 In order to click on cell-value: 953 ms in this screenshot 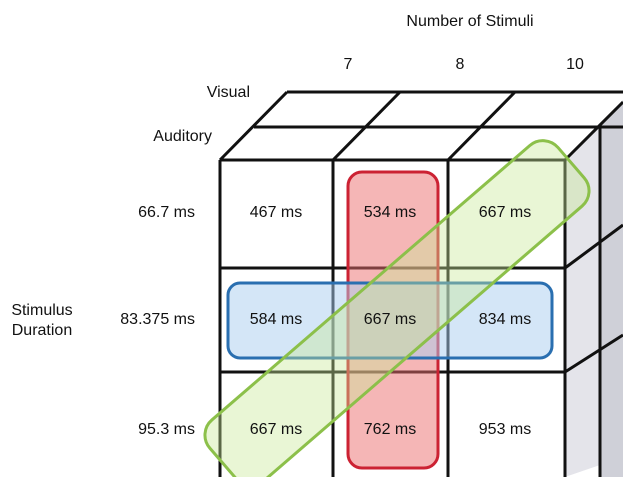, I will do `click(505, 429)`.